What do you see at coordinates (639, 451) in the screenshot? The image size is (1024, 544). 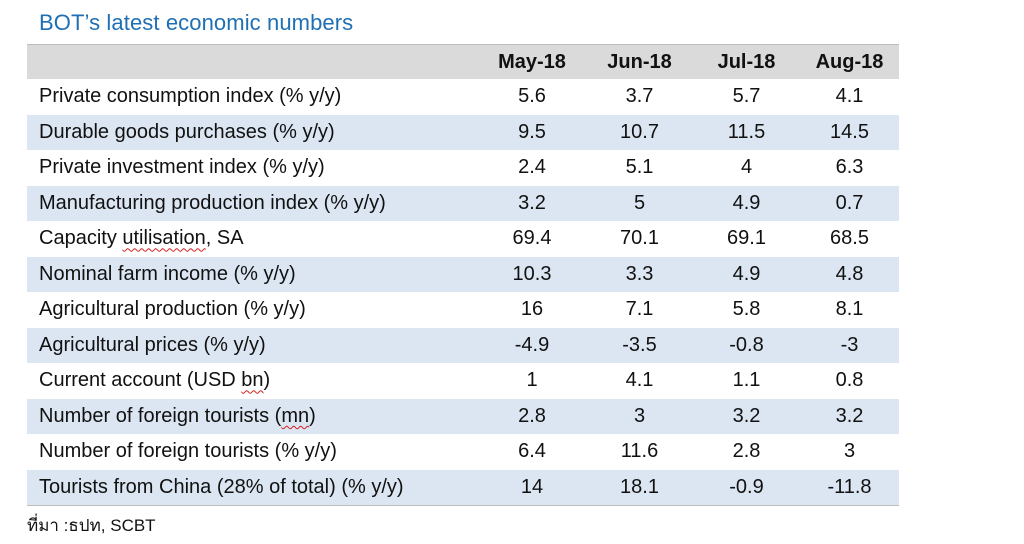 I see `table-cell: 11.6` at bounding box center [639, 451].